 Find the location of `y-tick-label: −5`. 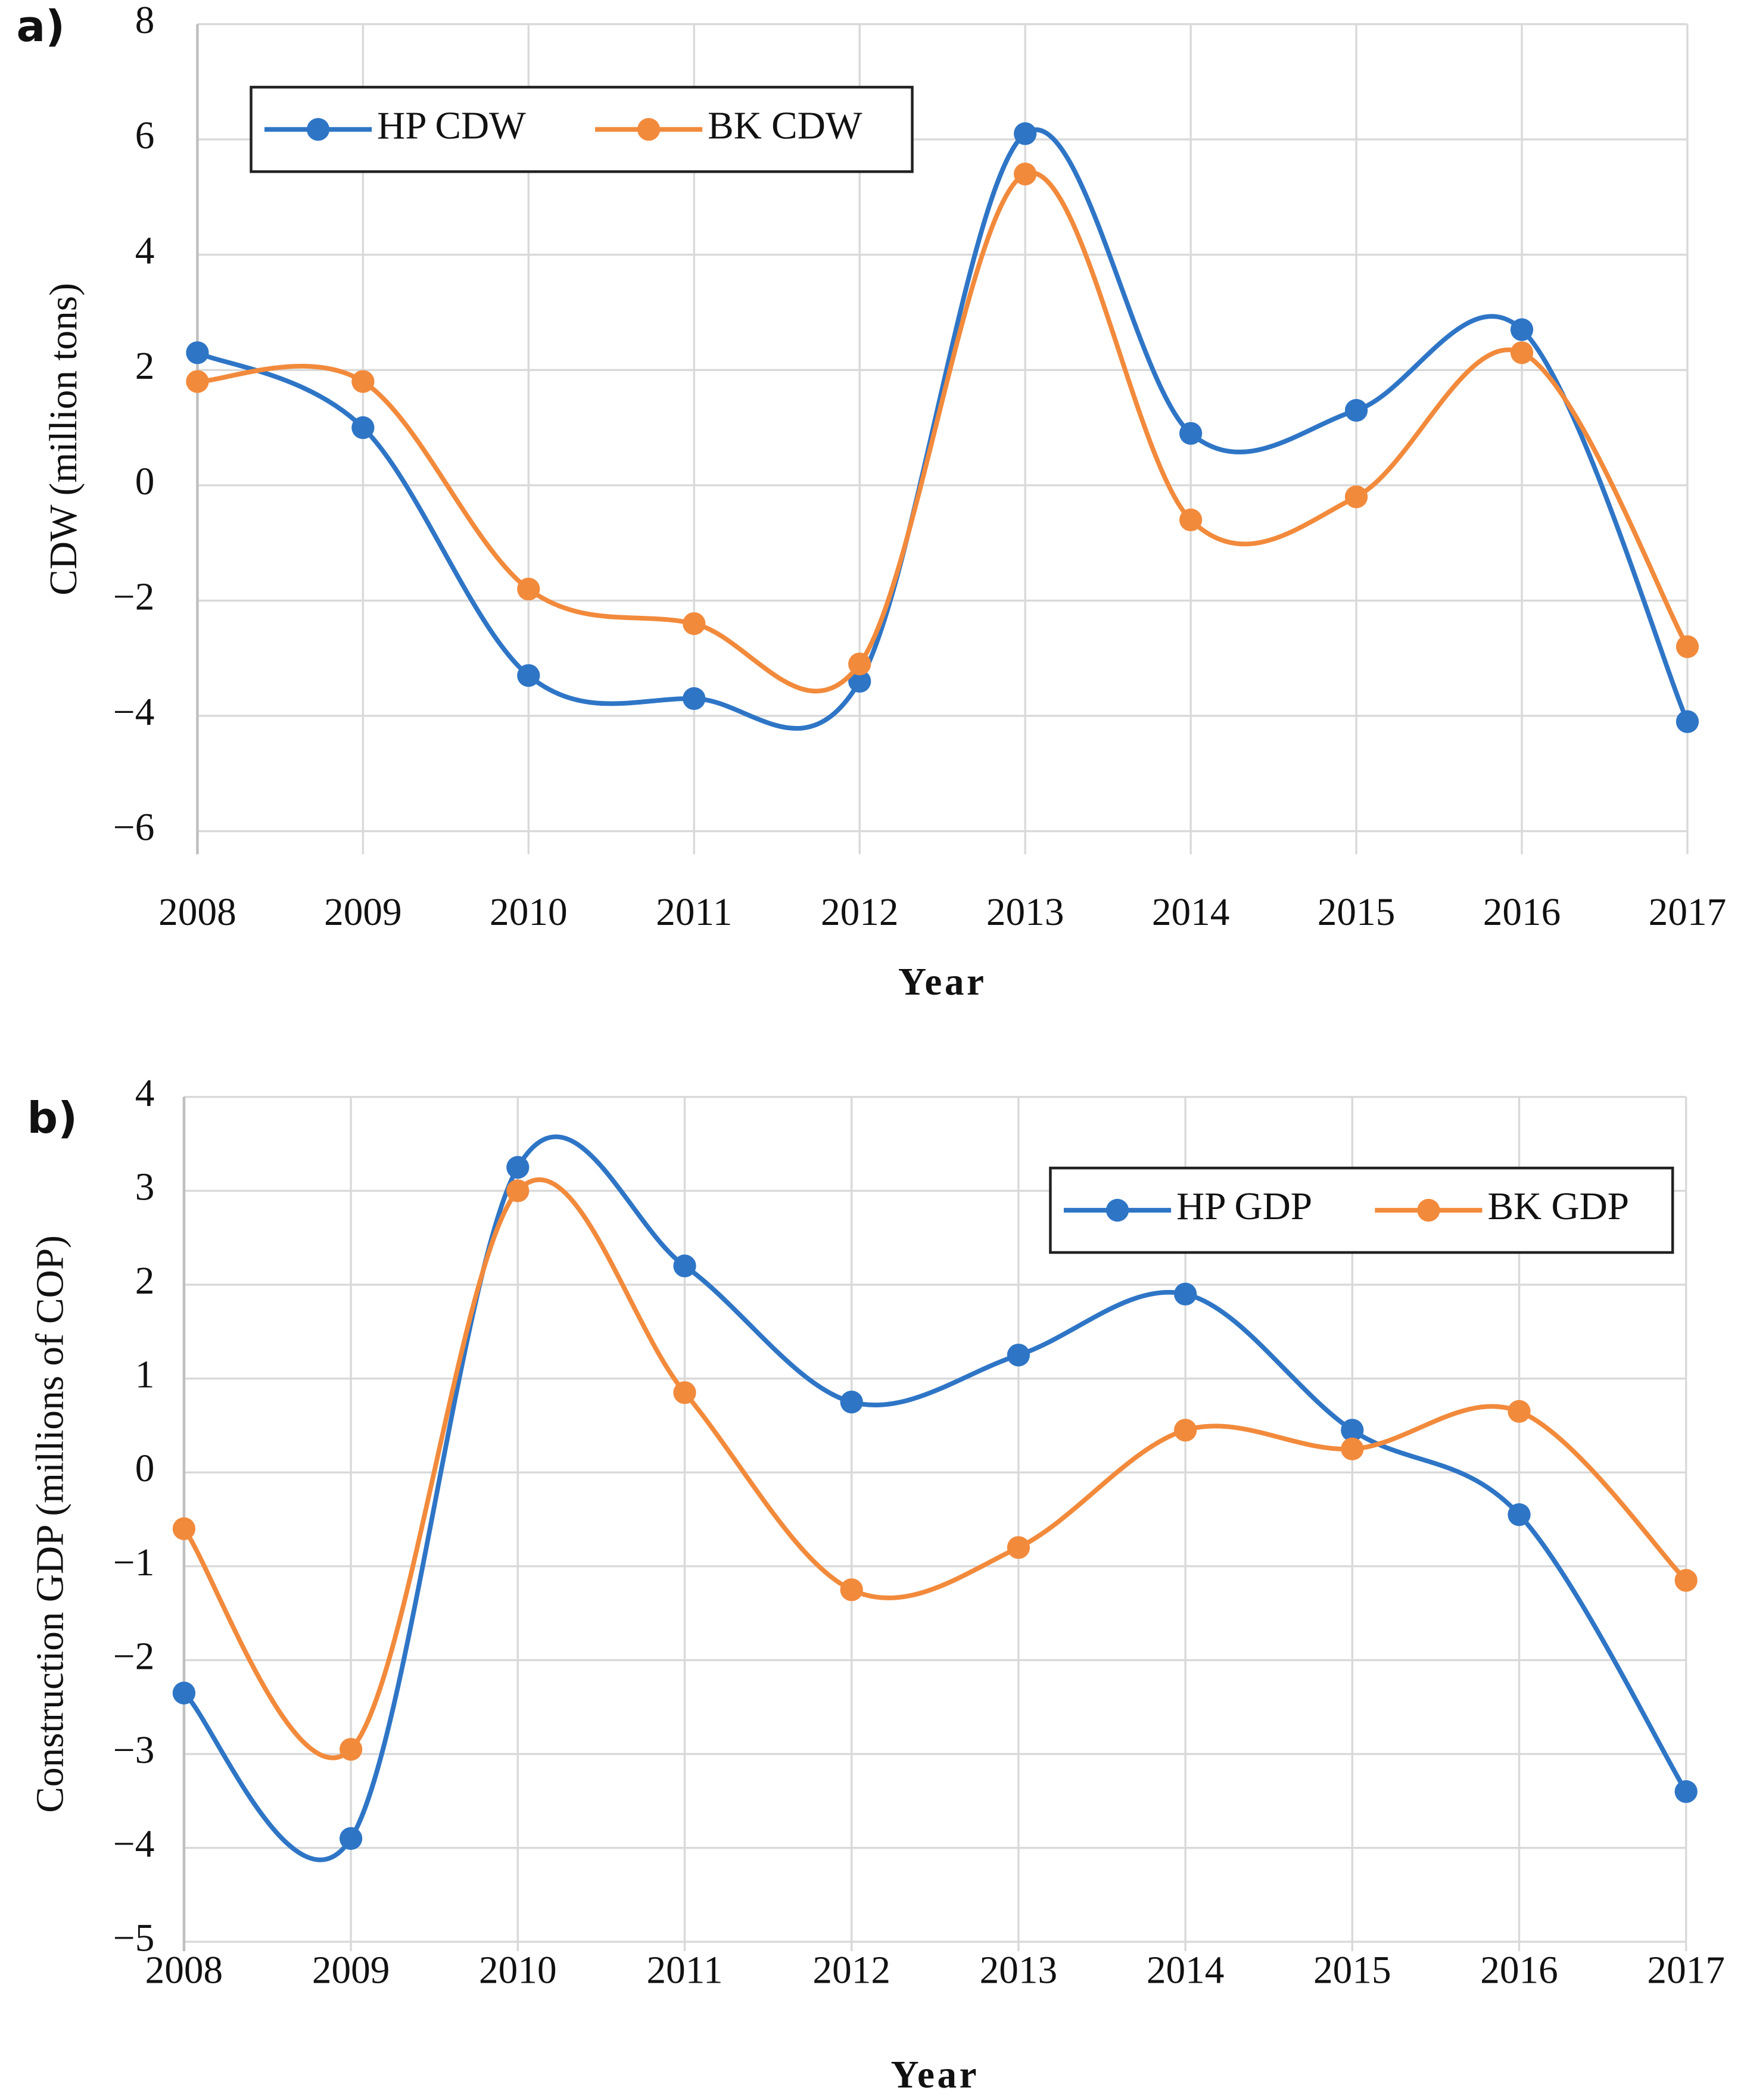

y-tick-label: −5 is located at coordinates (133, 1938).